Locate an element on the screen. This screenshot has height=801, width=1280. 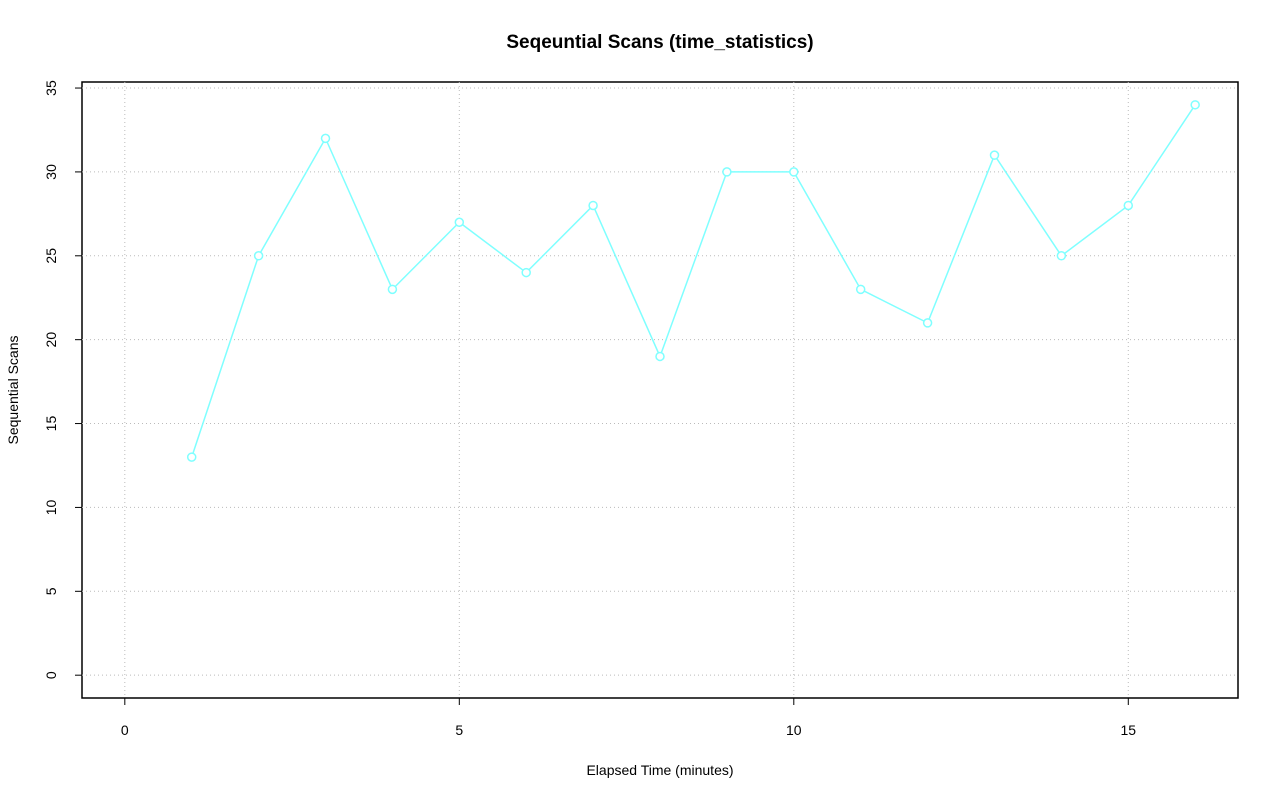
x-tick-label: 10 is located at coordinates (794, 730).